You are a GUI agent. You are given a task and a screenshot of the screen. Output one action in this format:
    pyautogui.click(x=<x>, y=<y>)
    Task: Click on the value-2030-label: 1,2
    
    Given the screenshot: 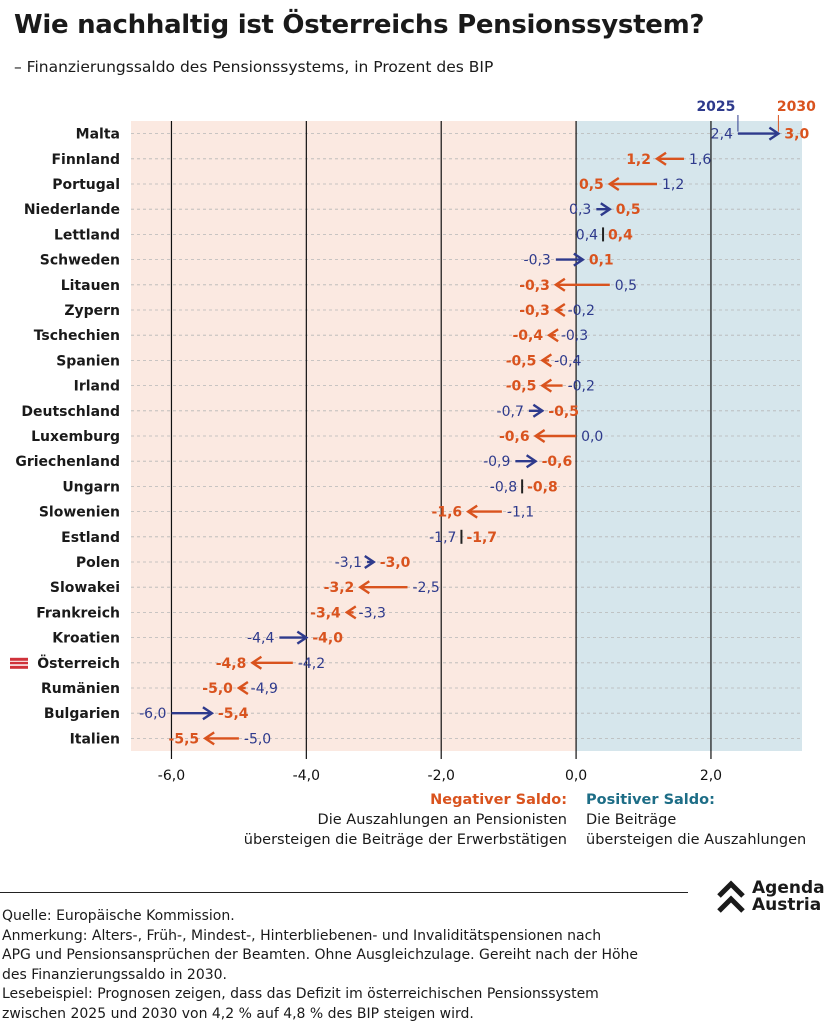 What is the action you would take?
    pyautogui.click(x=638, y=160)
    